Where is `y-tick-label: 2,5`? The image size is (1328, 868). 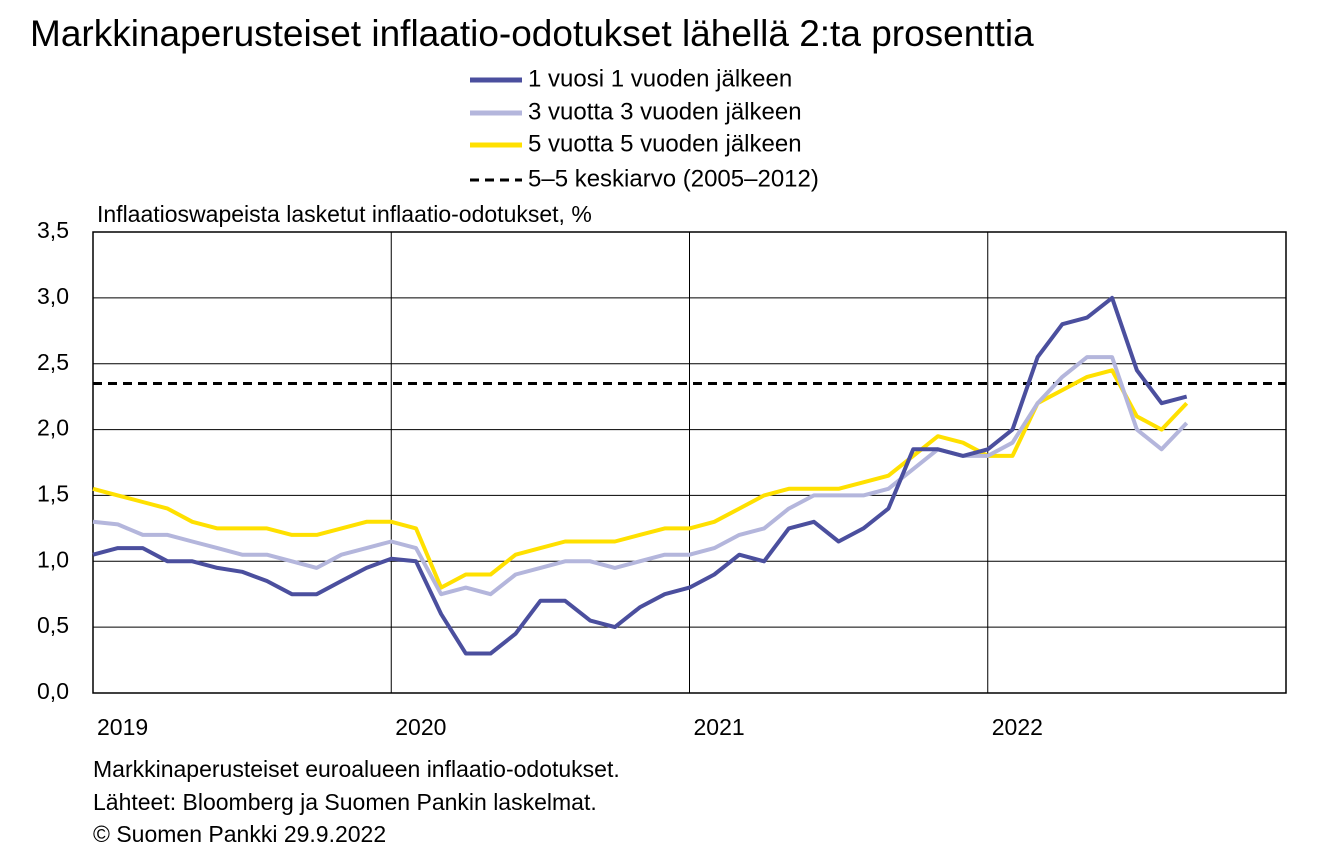
y-tick-label: 2,5 is located at coordinates (53, 362).